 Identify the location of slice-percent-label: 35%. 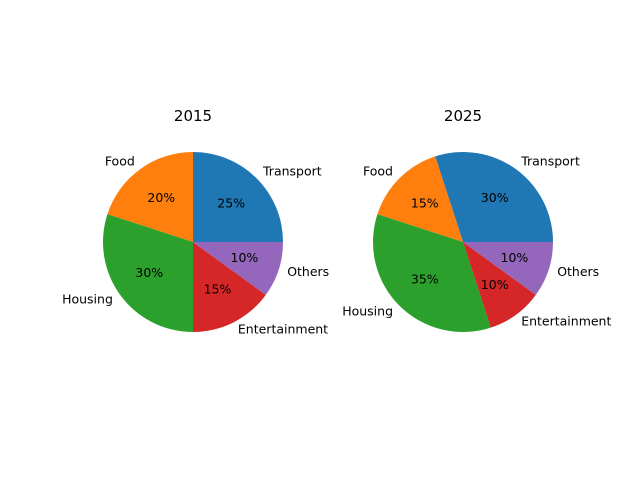
(425, 279).